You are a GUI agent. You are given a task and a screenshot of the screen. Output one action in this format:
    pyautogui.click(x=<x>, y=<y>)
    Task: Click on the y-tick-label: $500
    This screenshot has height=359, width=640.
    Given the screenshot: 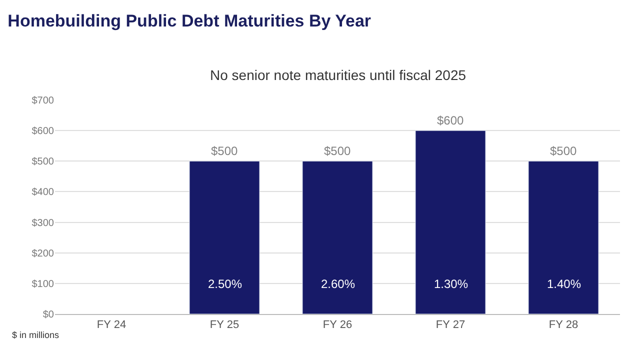 What is the action you would take?
    pyautogui.click(x=43, y=162)
    